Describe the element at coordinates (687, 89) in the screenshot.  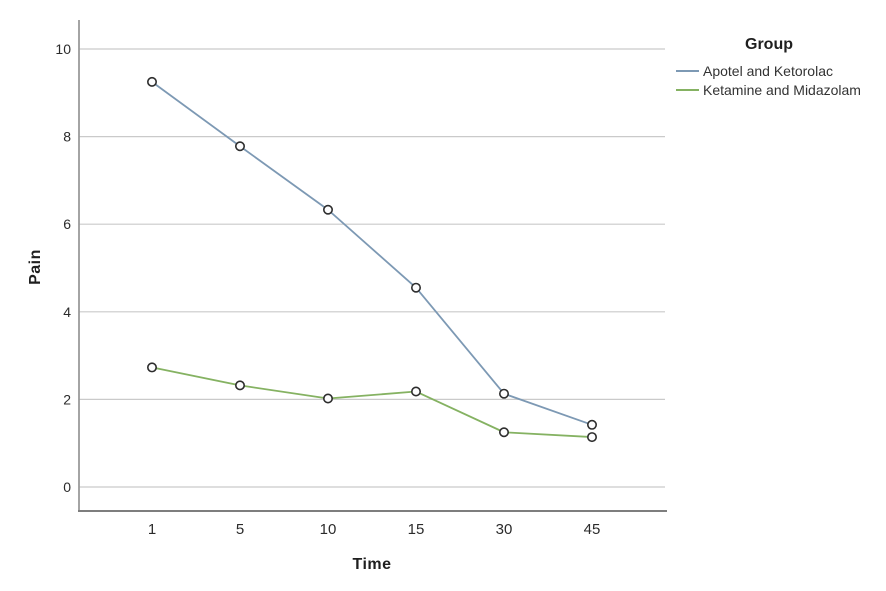
I see `legend-line-swatch-green` at that location.